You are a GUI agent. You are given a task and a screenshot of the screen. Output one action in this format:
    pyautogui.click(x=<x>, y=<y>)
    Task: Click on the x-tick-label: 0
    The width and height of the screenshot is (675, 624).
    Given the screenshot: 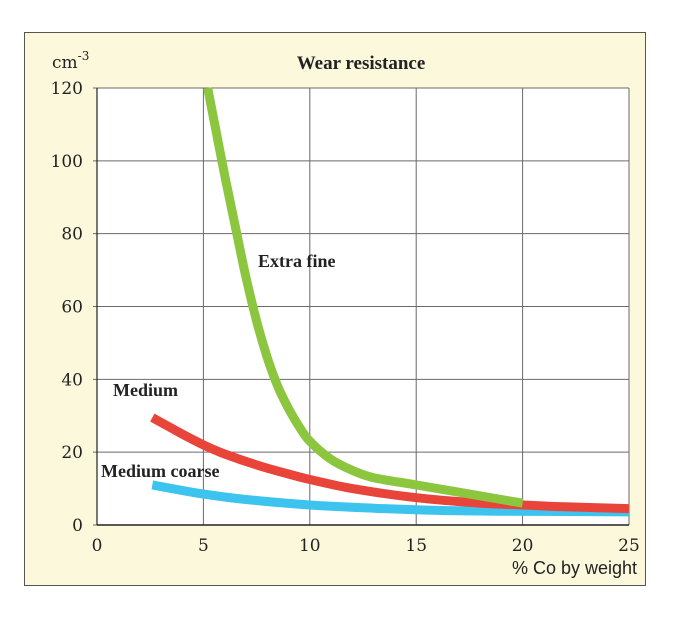 What is the action you would take?
    pyautogui.click(x=97, y=546)
    